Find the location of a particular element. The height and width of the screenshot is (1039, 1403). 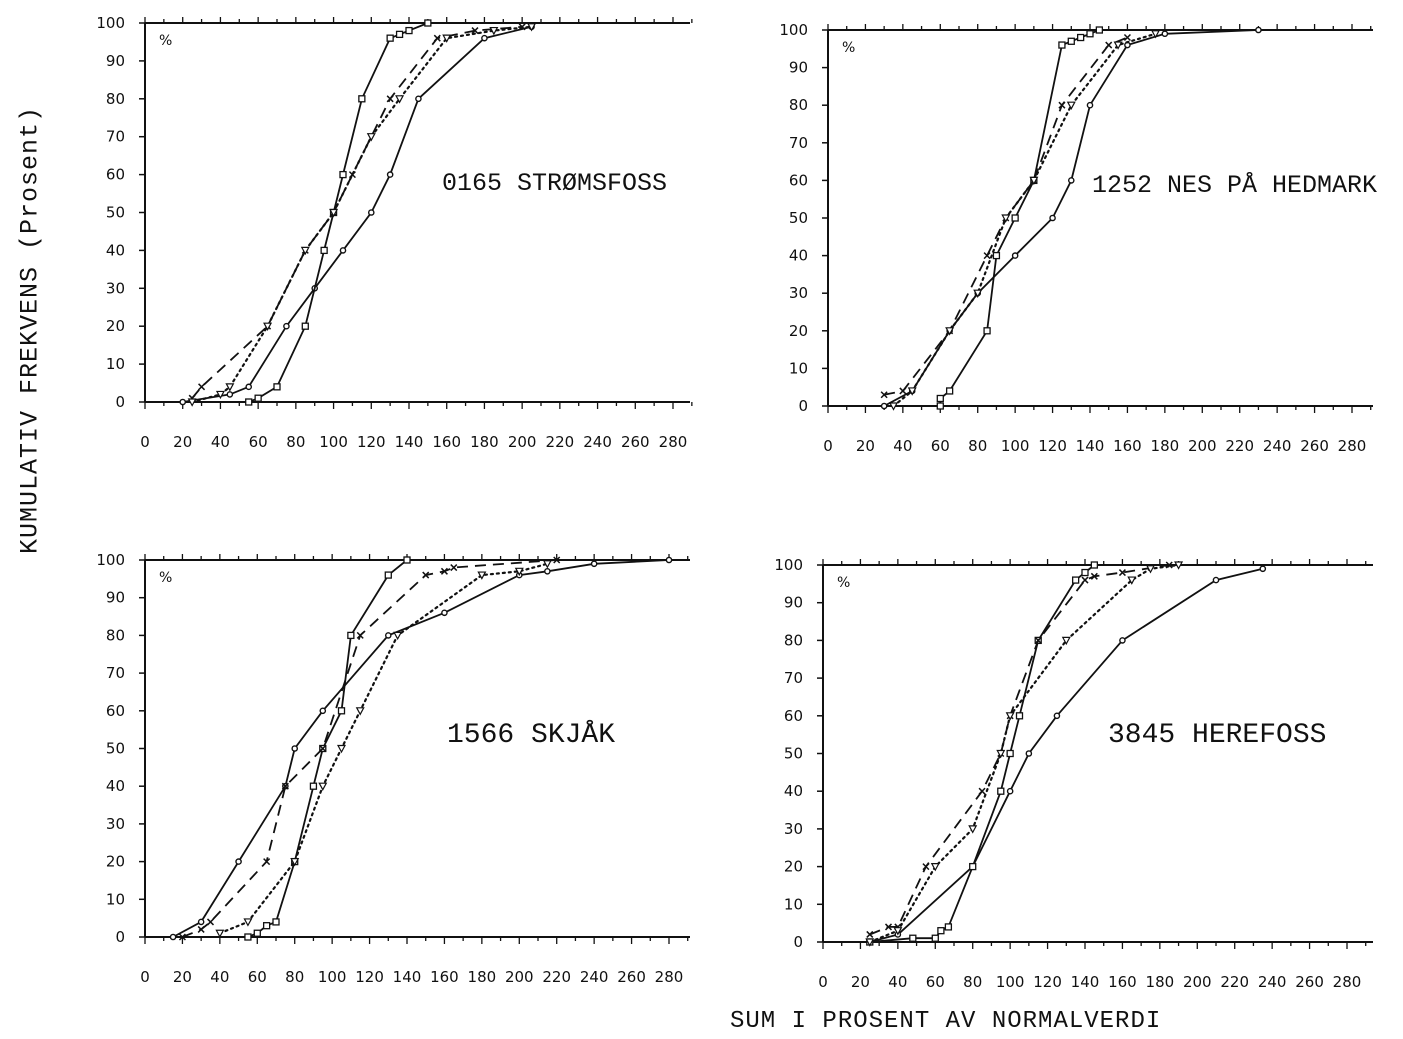

x-tick-label: 100 is located at coordinates (1010, 982).